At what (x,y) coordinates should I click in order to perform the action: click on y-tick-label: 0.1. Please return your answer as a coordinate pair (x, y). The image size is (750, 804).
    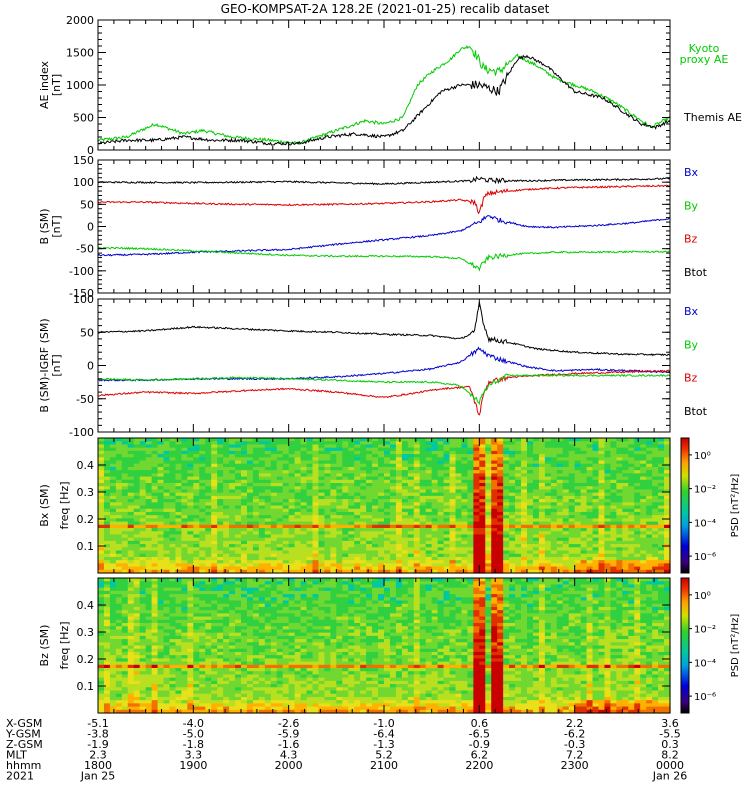
    Looking at the image, I should click on (86, 546).